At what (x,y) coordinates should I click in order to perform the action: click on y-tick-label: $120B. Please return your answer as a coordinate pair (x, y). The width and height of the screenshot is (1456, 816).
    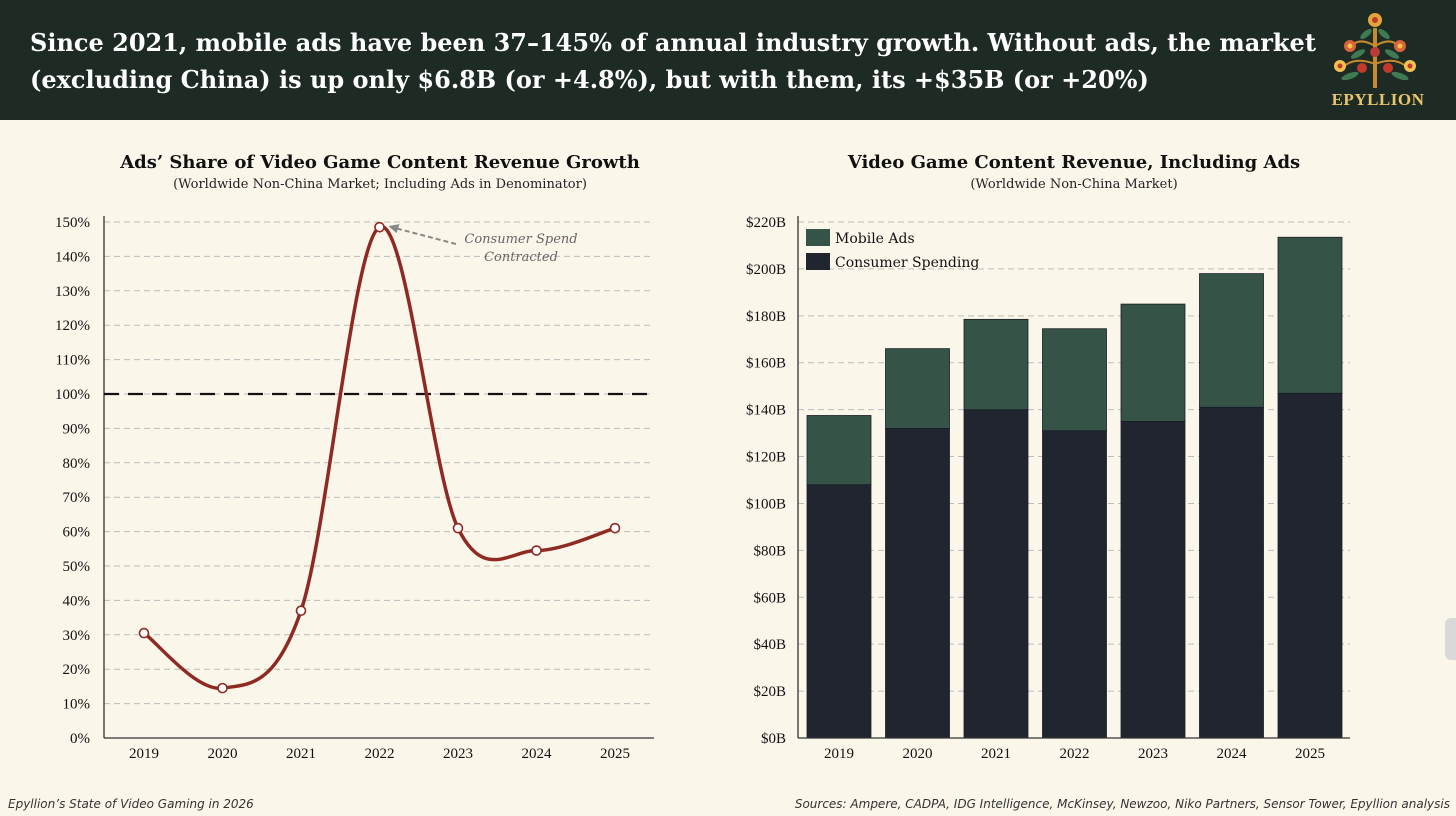
    Looking at the image, I should click on (766, 458).